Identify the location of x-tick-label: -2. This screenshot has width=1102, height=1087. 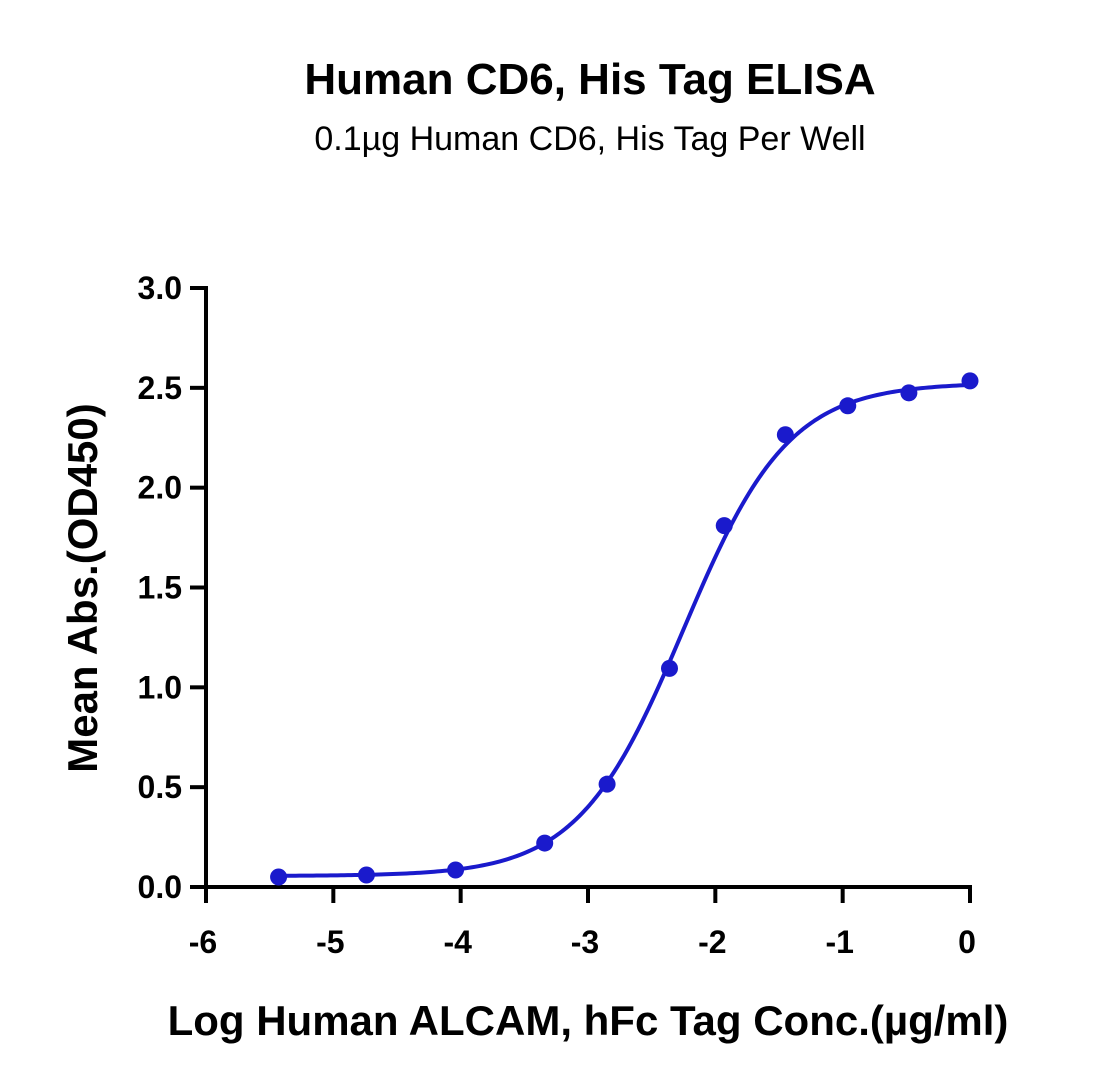
(712, 942).